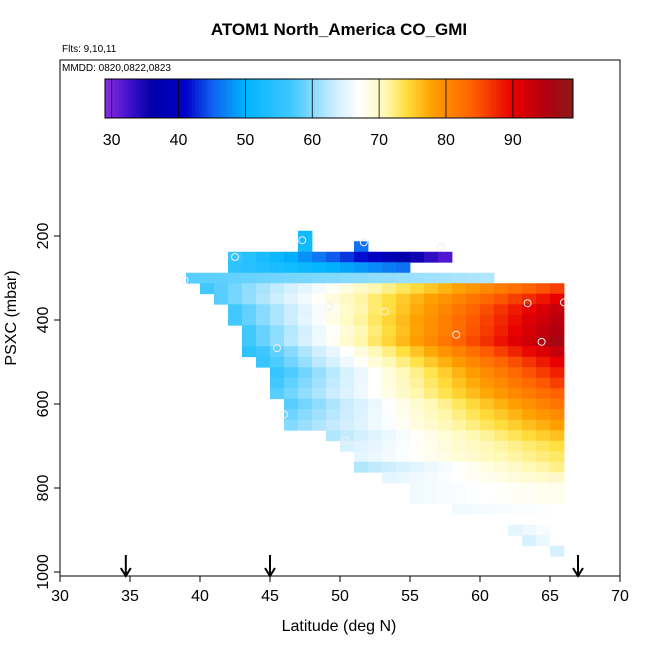 The height and width of the screenshot is (655, 650). Describe the element at coordinates (339, 98) in the screenshot. I see `colorbar-frame` at that location.